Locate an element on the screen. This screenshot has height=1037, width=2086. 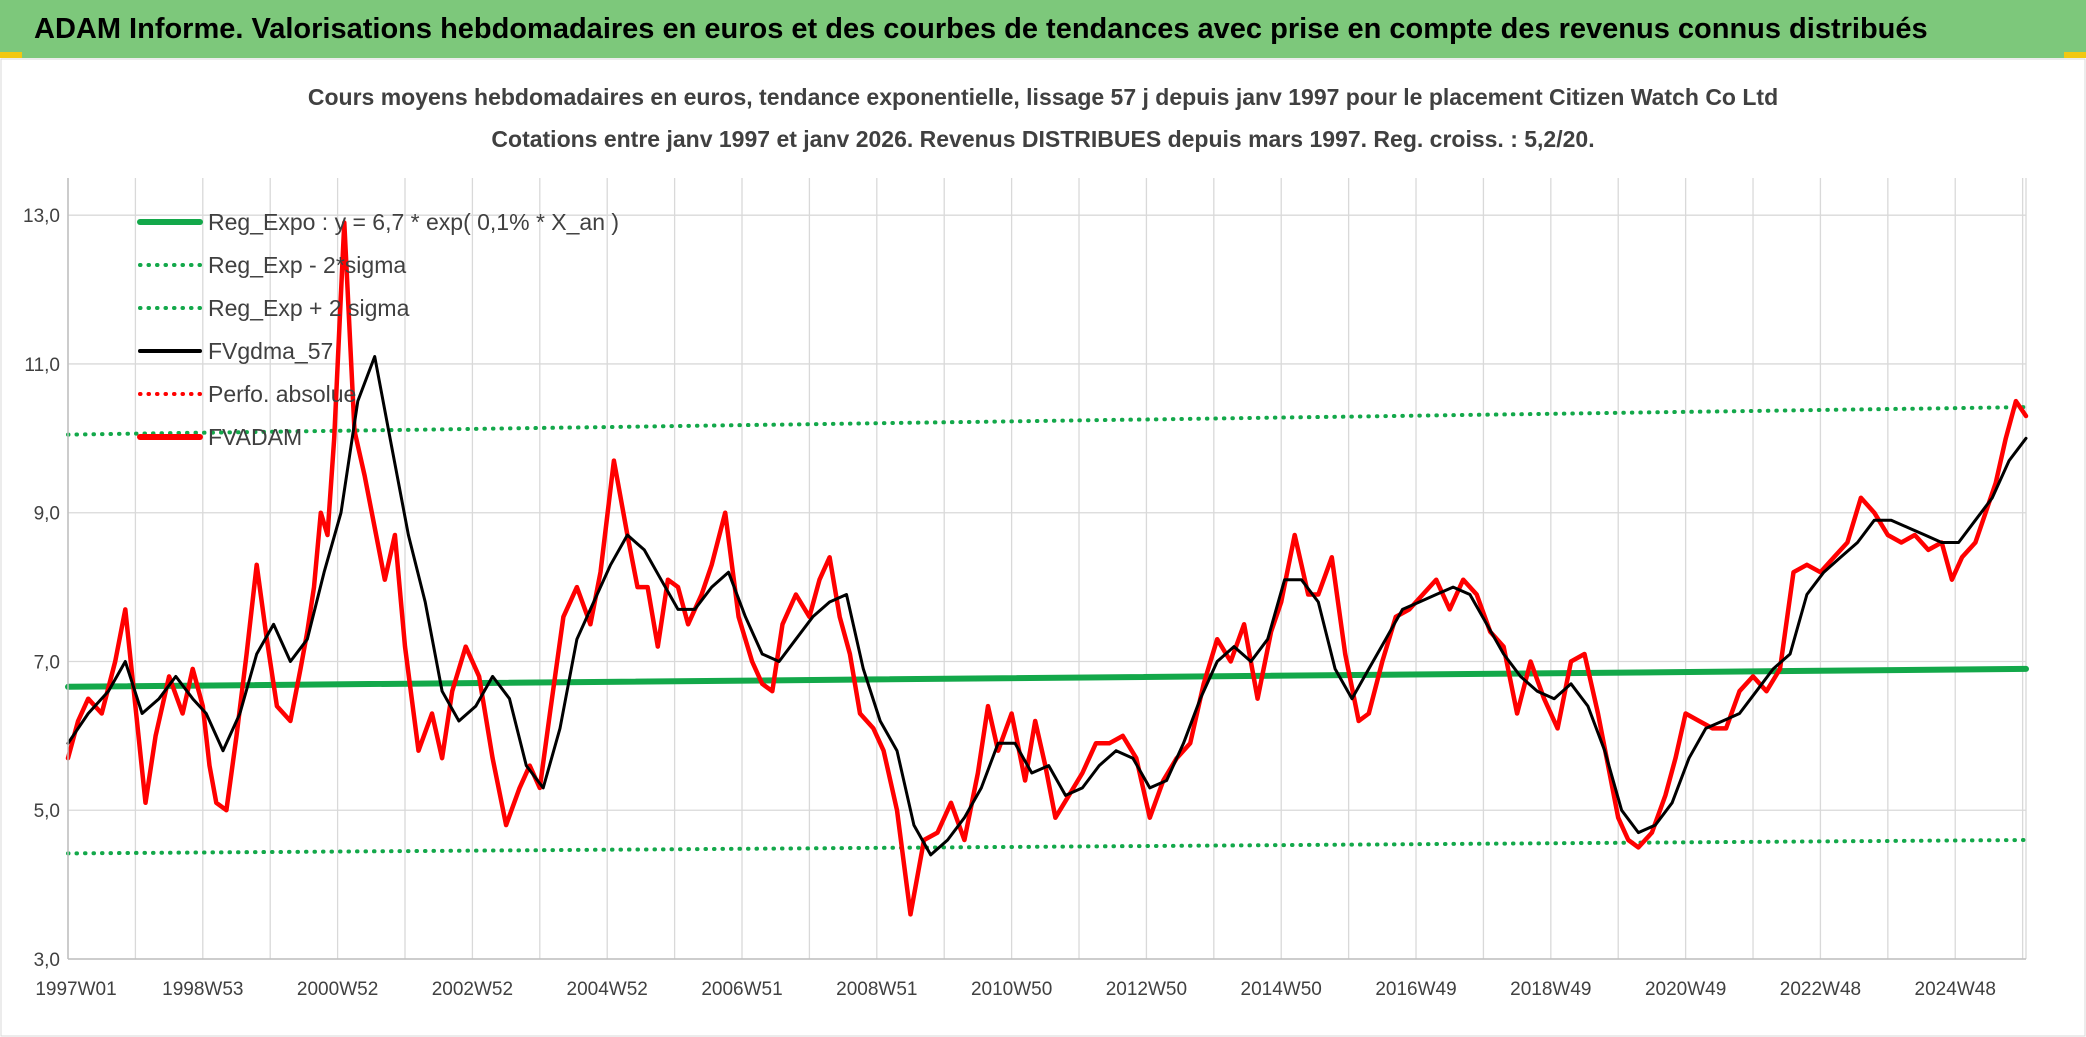
series-reg-minus-2sigma is located at coordinates (1047, 847).